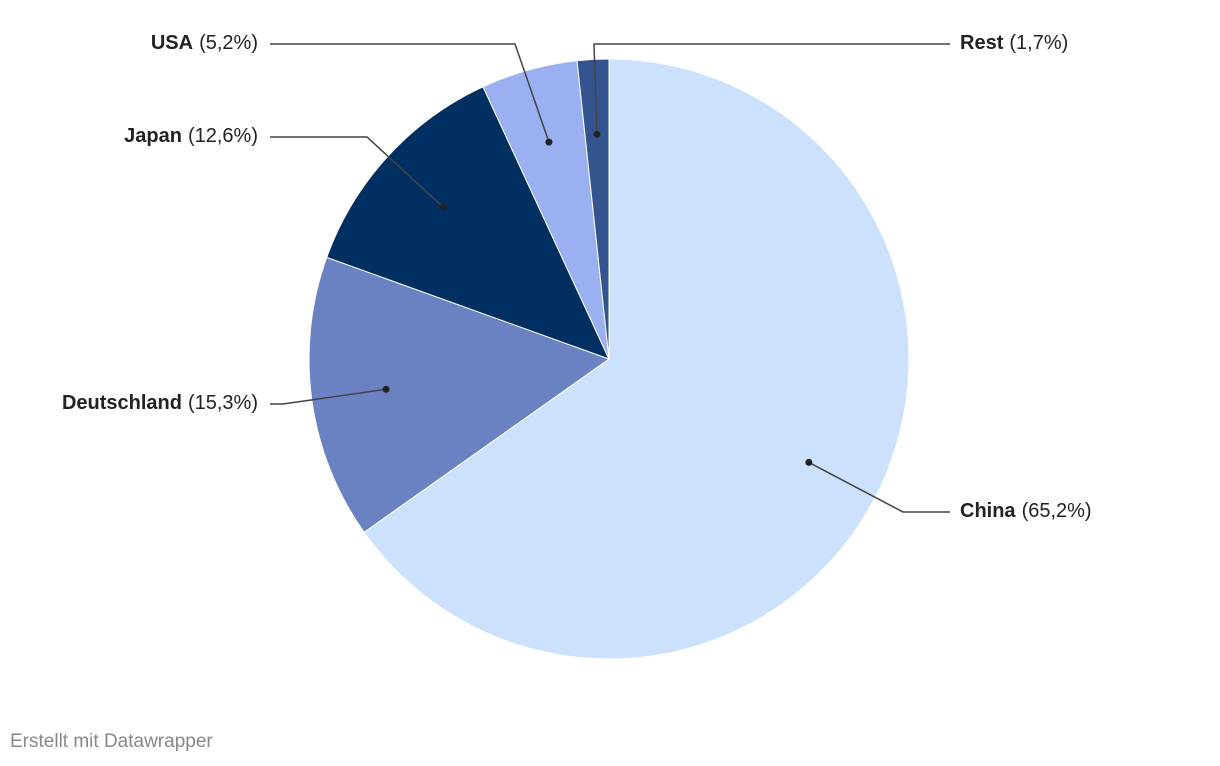 The height and width of the screenshot is (766, 1220). Describe the element at coordinates (122, 403) in the screenshot. I see `label-name: Deutschland` at that location.